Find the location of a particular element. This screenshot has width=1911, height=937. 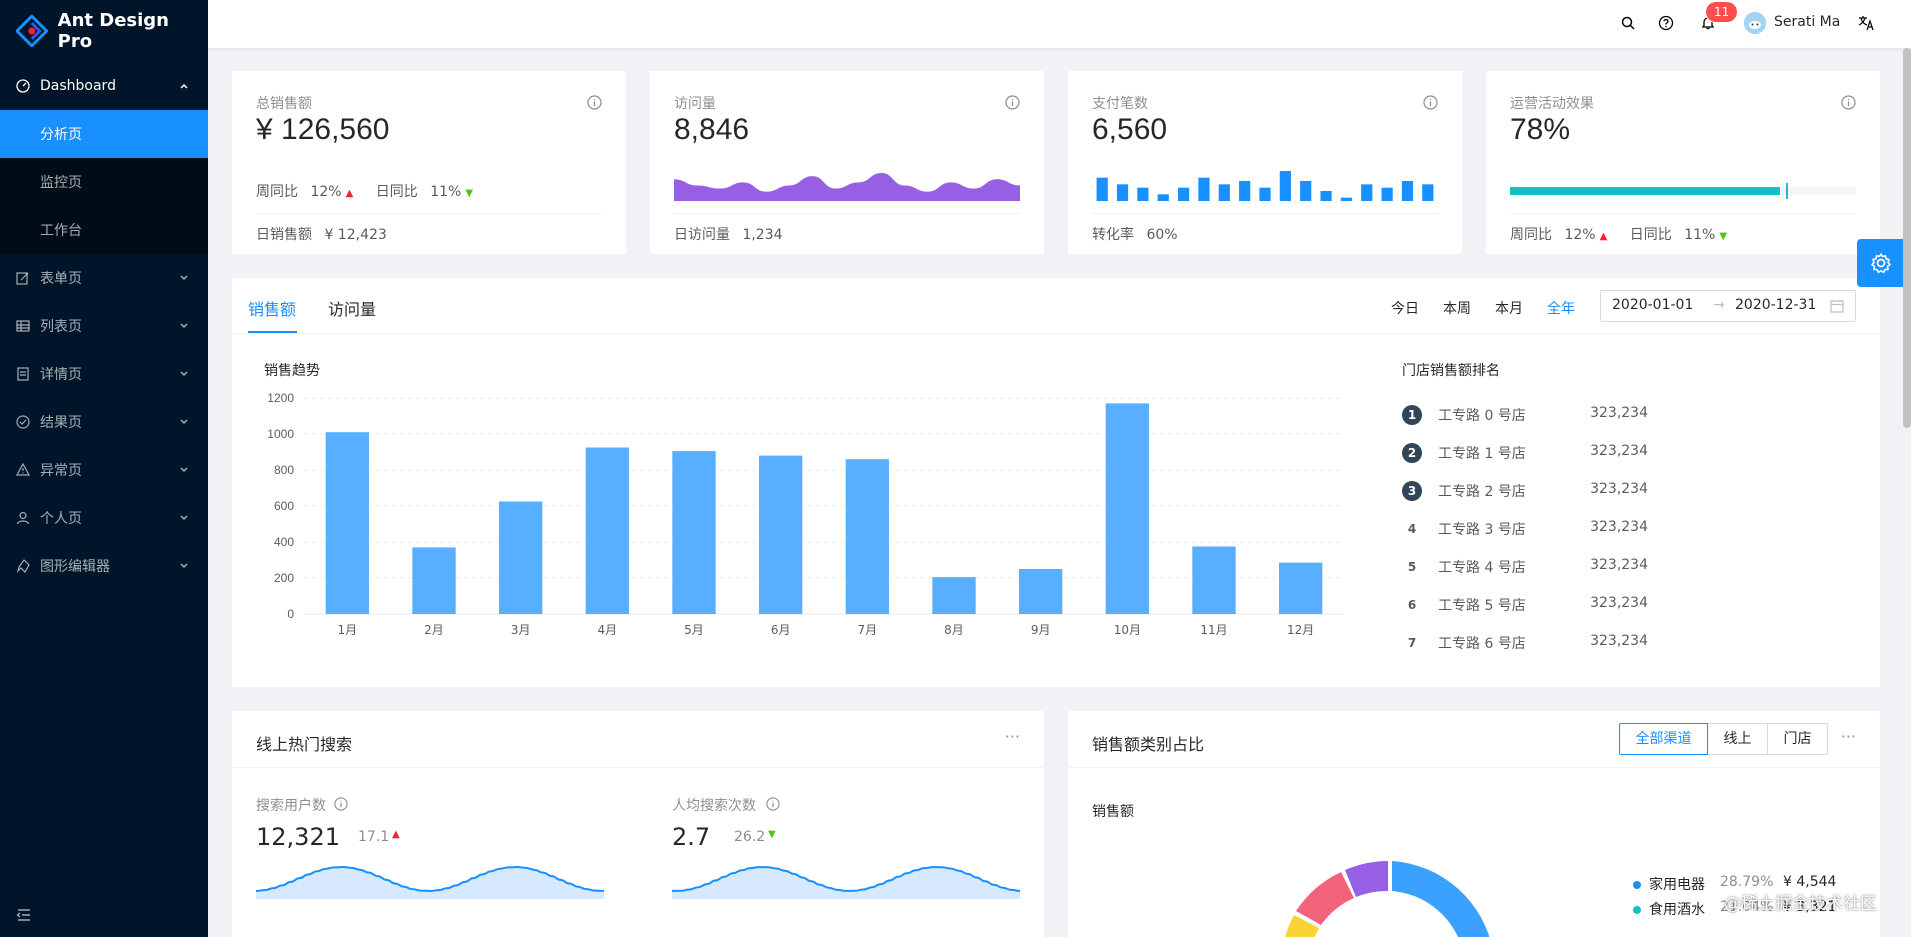

menu-exception-label: 异常页 is located at coordinates (61, 471).